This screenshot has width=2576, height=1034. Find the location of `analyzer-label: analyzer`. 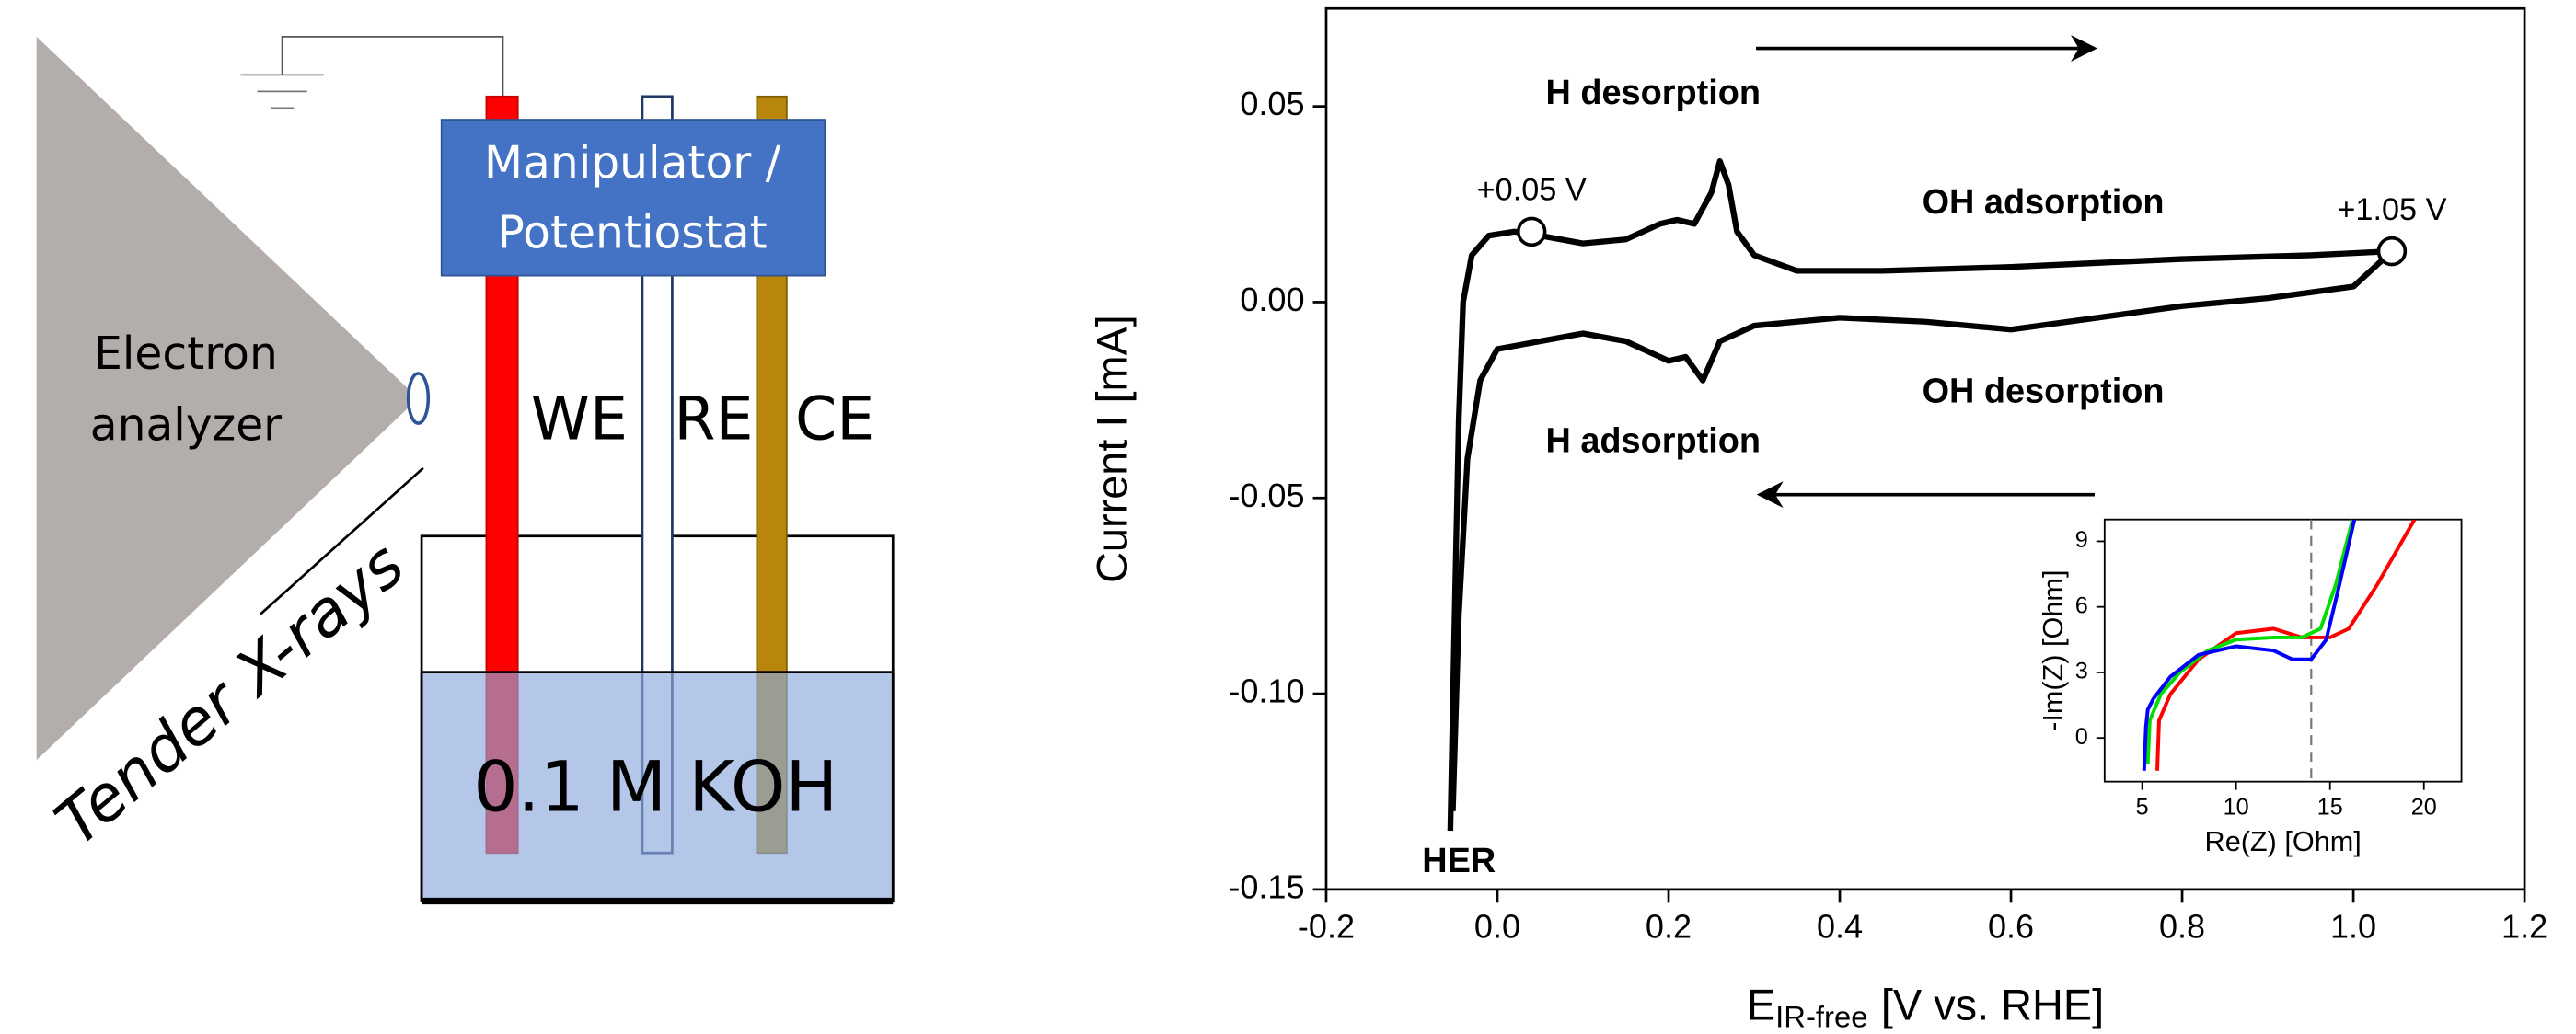

analyzer-label: analyzer is located at coordinates (186, 426).